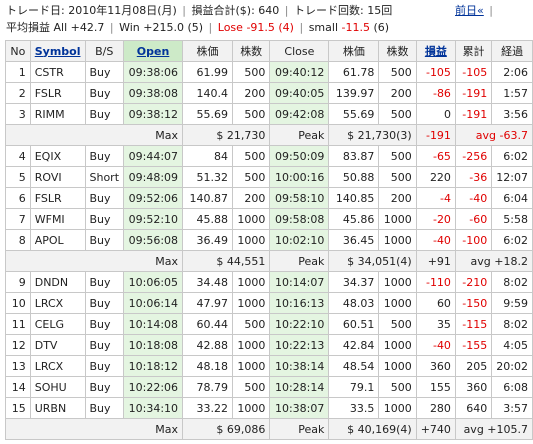 This screenshot has height=444, width=533. Describe the element at coordinates (122, 10) in the screenshot. I see `trade-date-value: 2010年11月08日(月)` at that location.